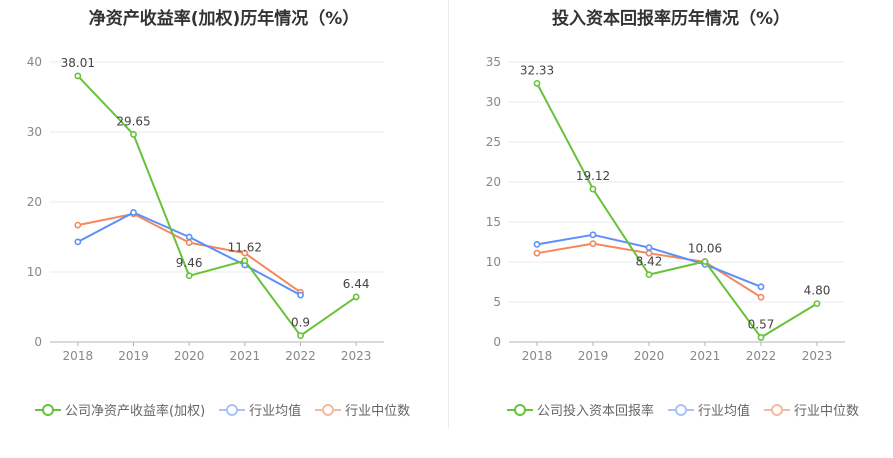  Describe the element at coordinates (133, 121) in the screenshot. I see `data-label: 29.65` at that location.